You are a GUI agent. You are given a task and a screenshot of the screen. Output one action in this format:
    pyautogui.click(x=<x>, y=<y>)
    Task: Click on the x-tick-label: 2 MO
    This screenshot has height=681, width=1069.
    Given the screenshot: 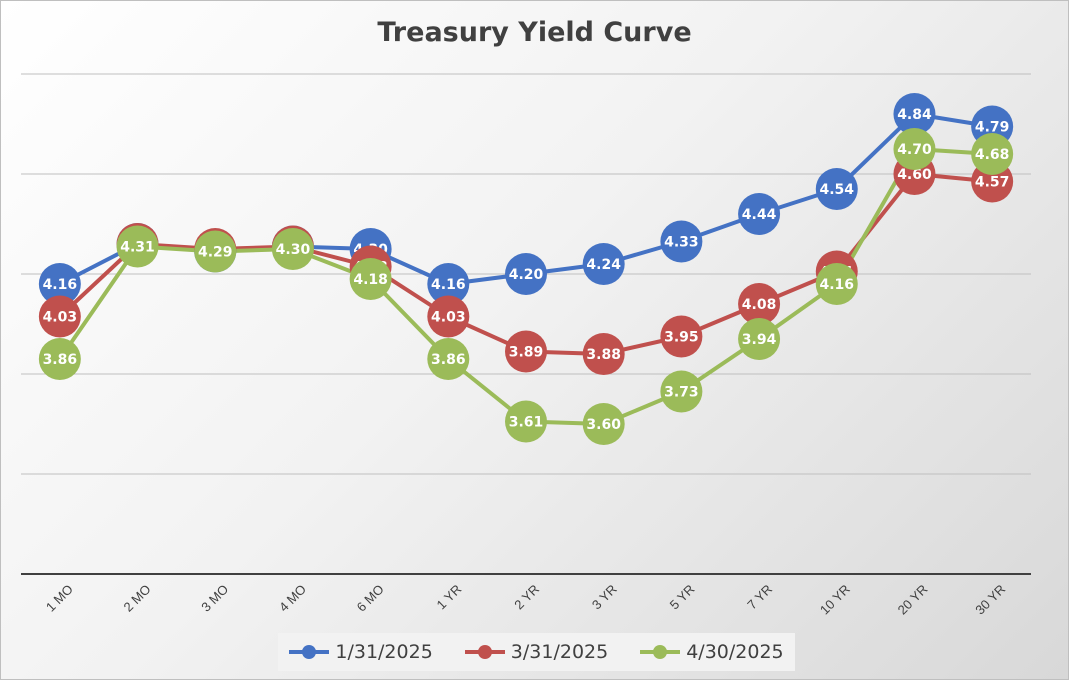 What is the action you would take?
    pyautogui.click(x=137, y=598)
    